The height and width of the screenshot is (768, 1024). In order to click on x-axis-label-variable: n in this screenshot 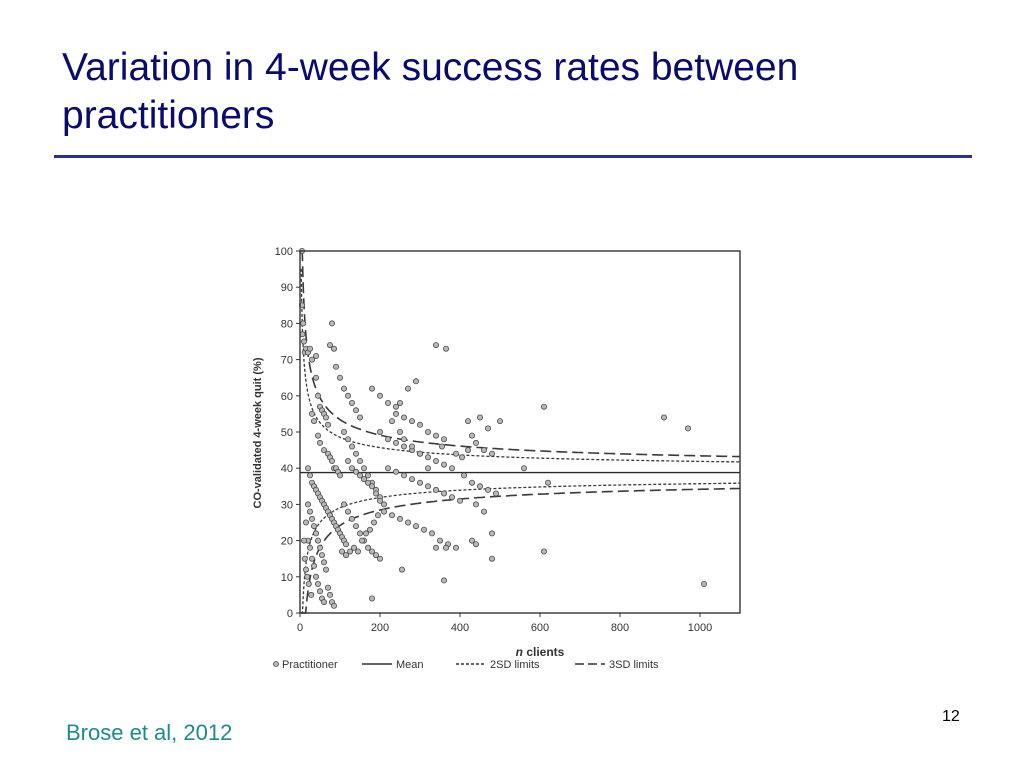, I will do `click(519, 652)`.